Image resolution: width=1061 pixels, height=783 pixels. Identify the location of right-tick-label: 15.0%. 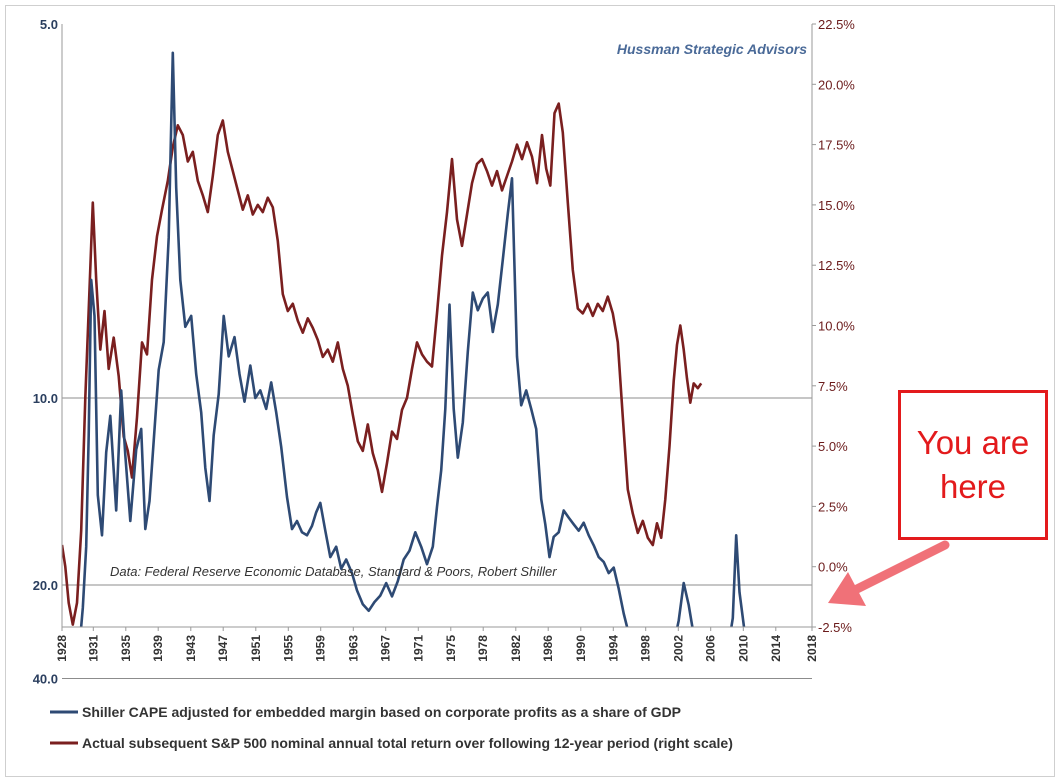
(836, 205).